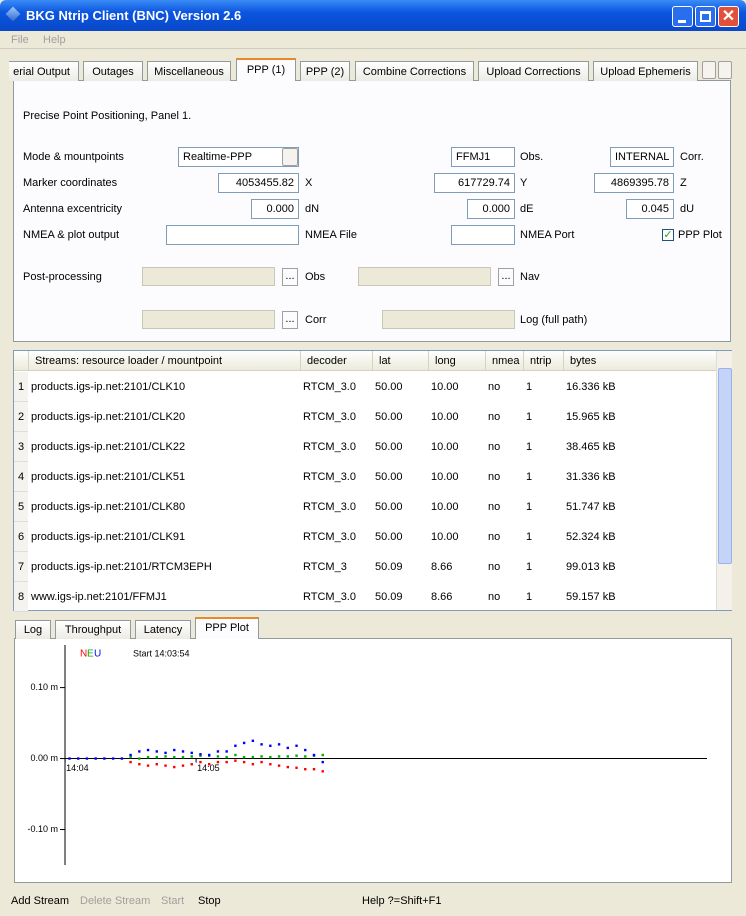 This screenshot has height=916, width=746. I want to click on table-cell: products.igs-ip.net:2101/CLK10, so click(108, 387).